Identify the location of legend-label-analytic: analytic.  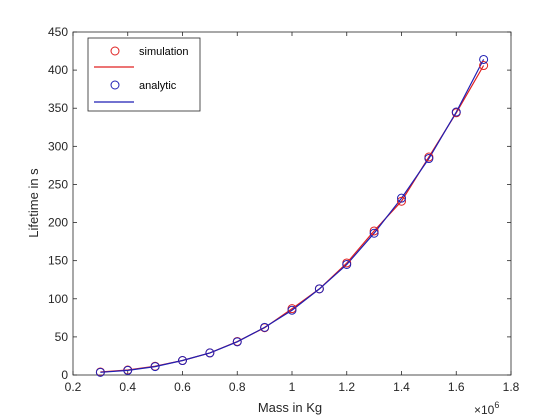
(158, 86).